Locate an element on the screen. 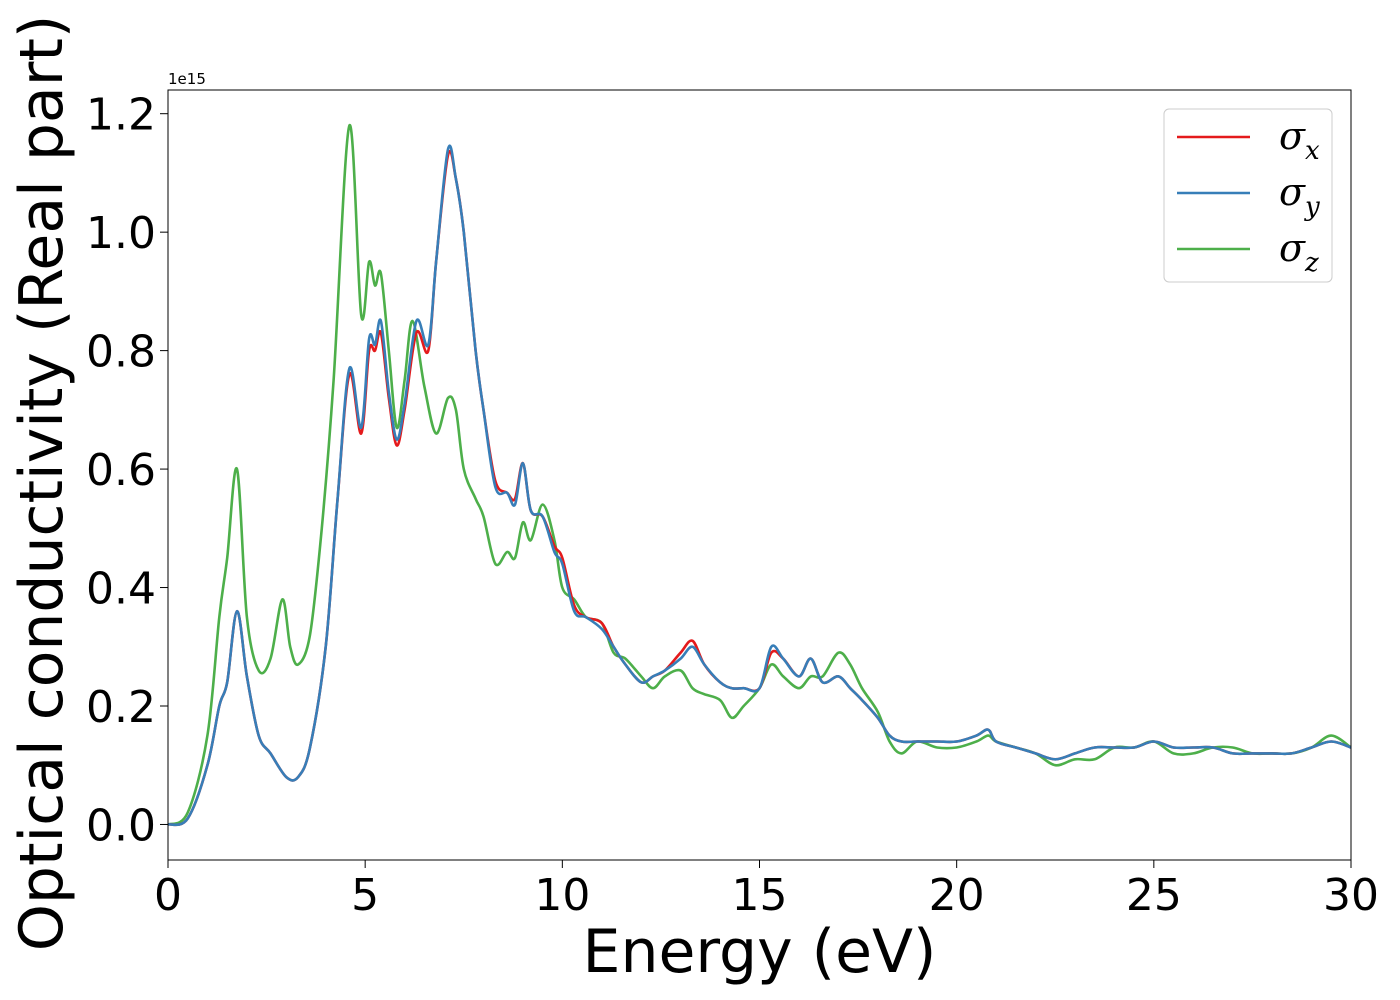 This screenshot has width=1400, height=1000. legend-label-y: σy is located at coordinates (1299, 196).